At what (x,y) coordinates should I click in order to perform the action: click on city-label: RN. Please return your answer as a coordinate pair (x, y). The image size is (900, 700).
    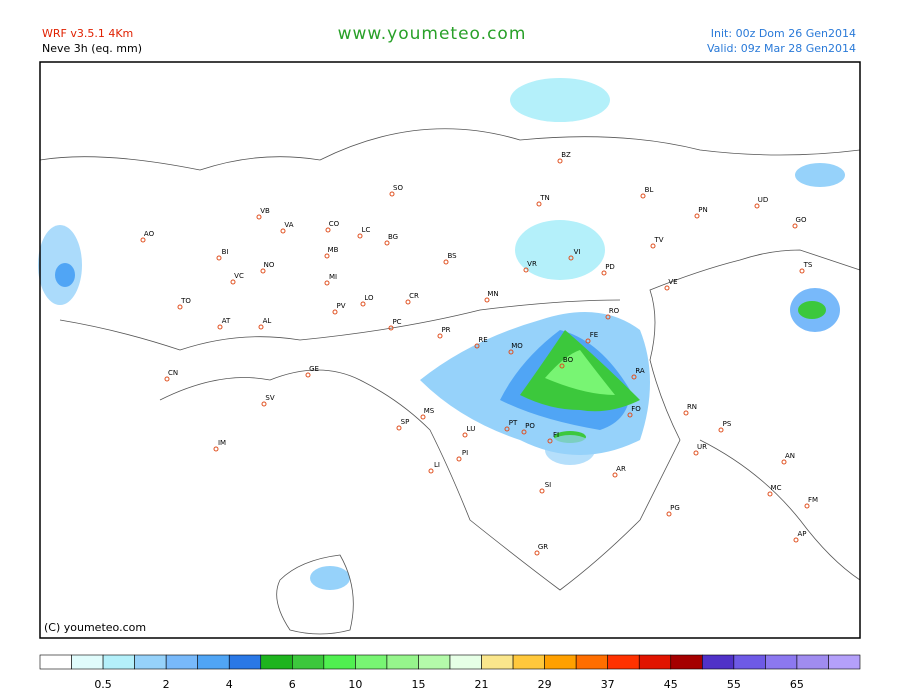
    Looking at the image, I should click on (692, 407).